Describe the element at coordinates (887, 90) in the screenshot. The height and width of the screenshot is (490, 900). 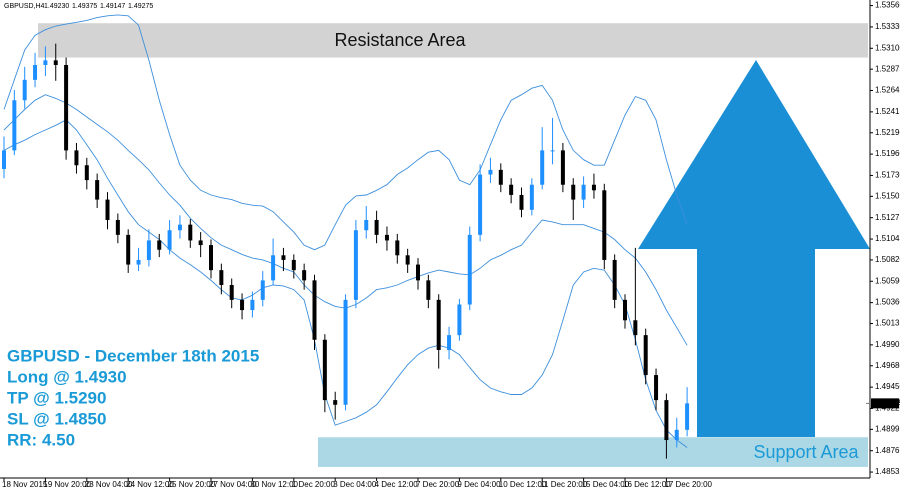
I see `y-tick-label: 1.52645` at that location.